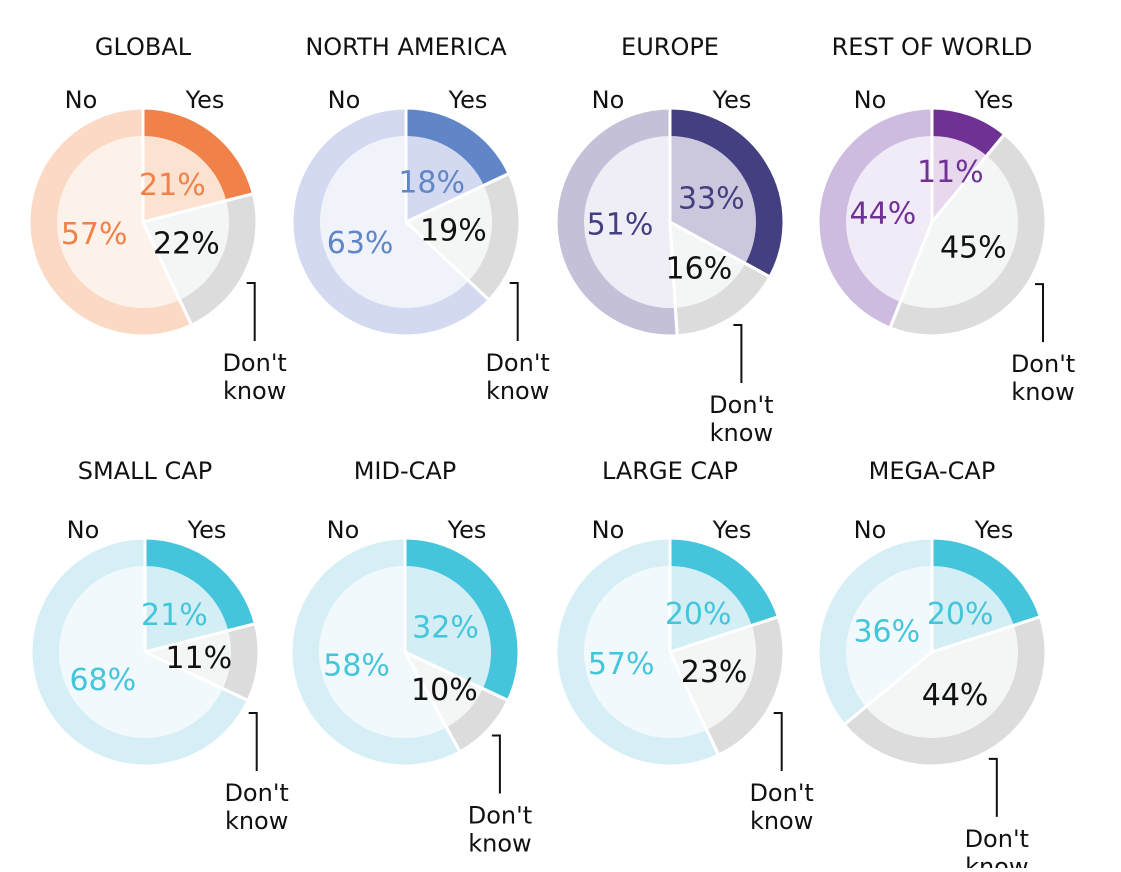  I want to click on chart-title: MEGA-CAP, so click(932, 471).